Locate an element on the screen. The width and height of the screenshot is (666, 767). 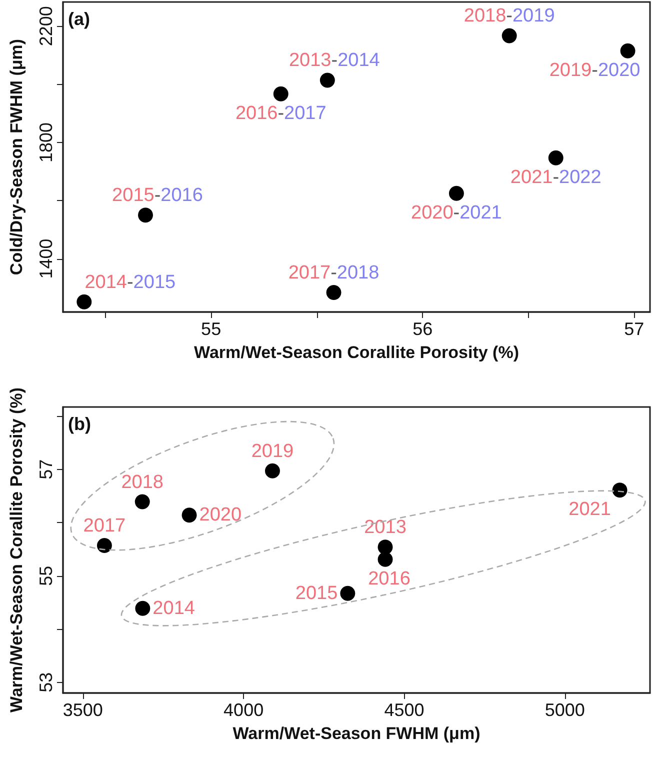
annotation: 2020 is located at coordinates (220, 515).